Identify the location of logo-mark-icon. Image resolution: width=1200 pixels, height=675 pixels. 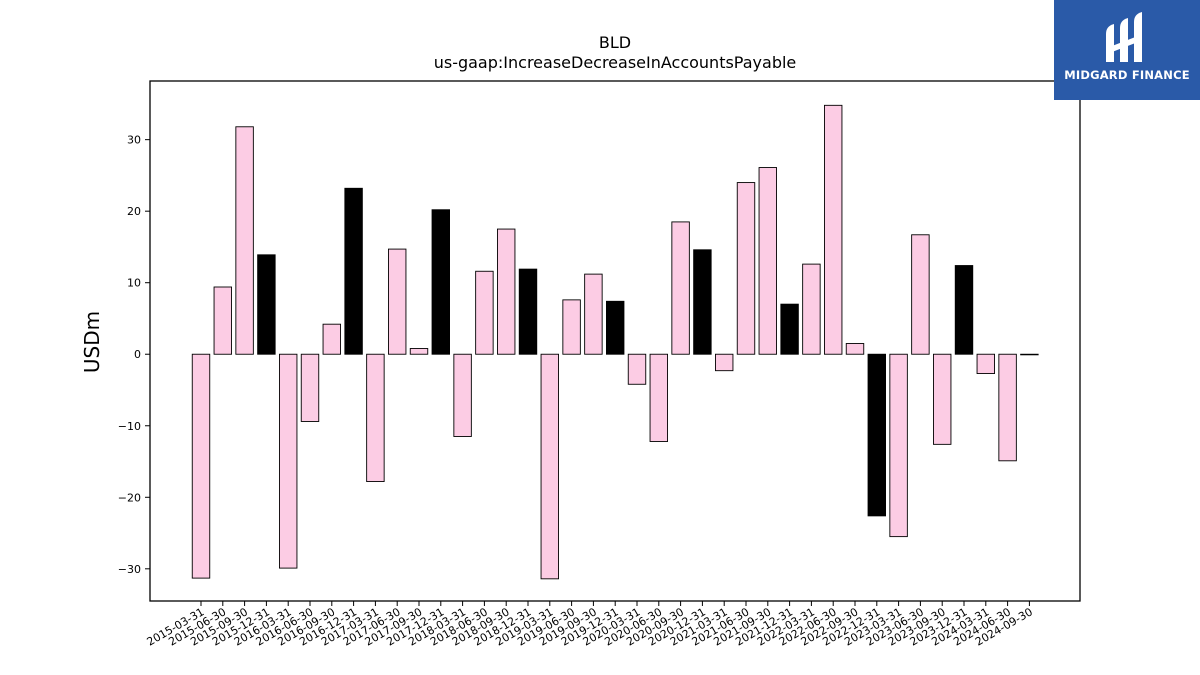
(1124, 37).